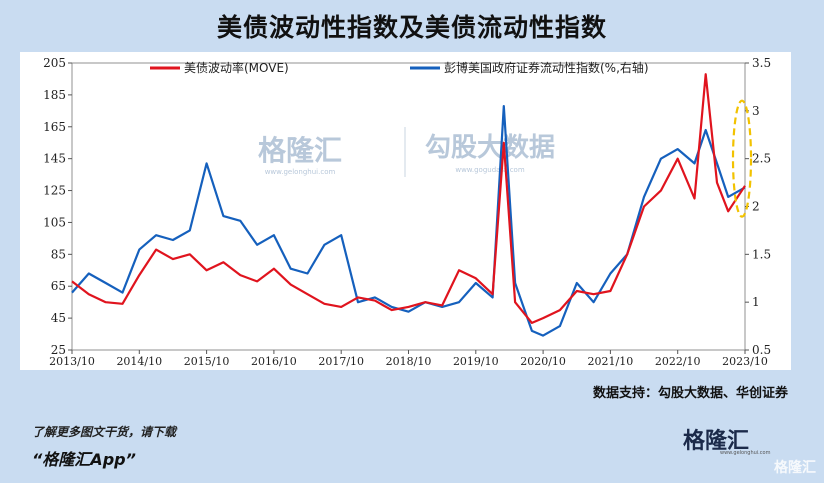  What do you see at coordinates (756, 302) in the screenshot?
I see `right-tick-label: 1` at bounding box center [756, 302].